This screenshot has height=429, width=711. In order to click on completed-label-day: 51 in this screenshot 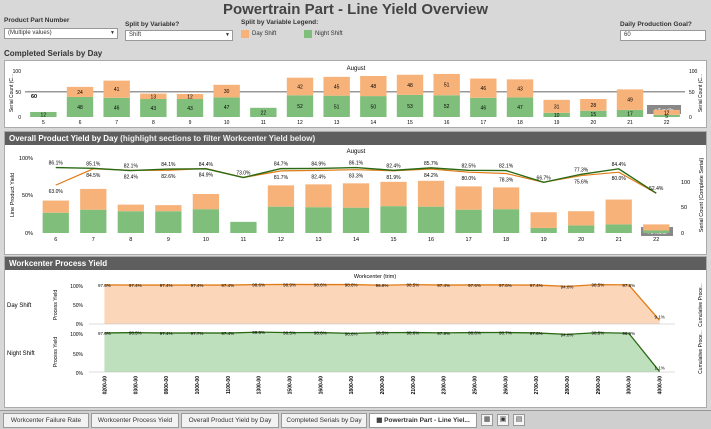, I will do `click(447, 86)`.